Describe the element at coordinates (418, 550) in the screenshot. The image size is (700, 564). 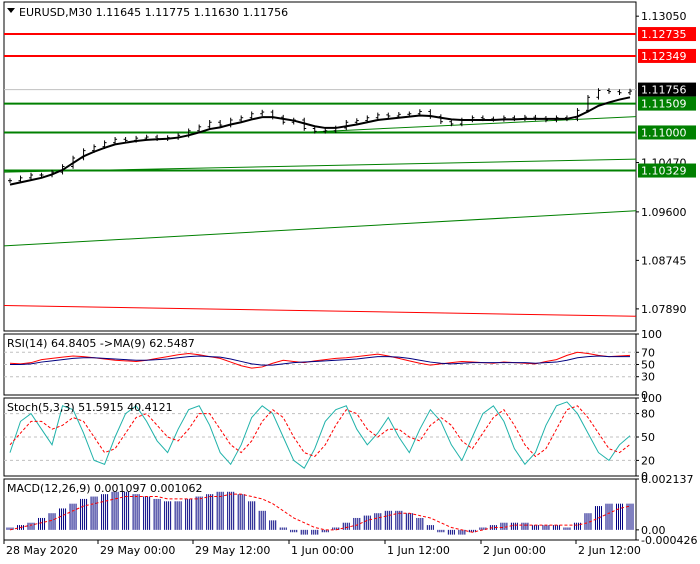
I see `x-tick-label: 1 Jun 12:00` at that location.